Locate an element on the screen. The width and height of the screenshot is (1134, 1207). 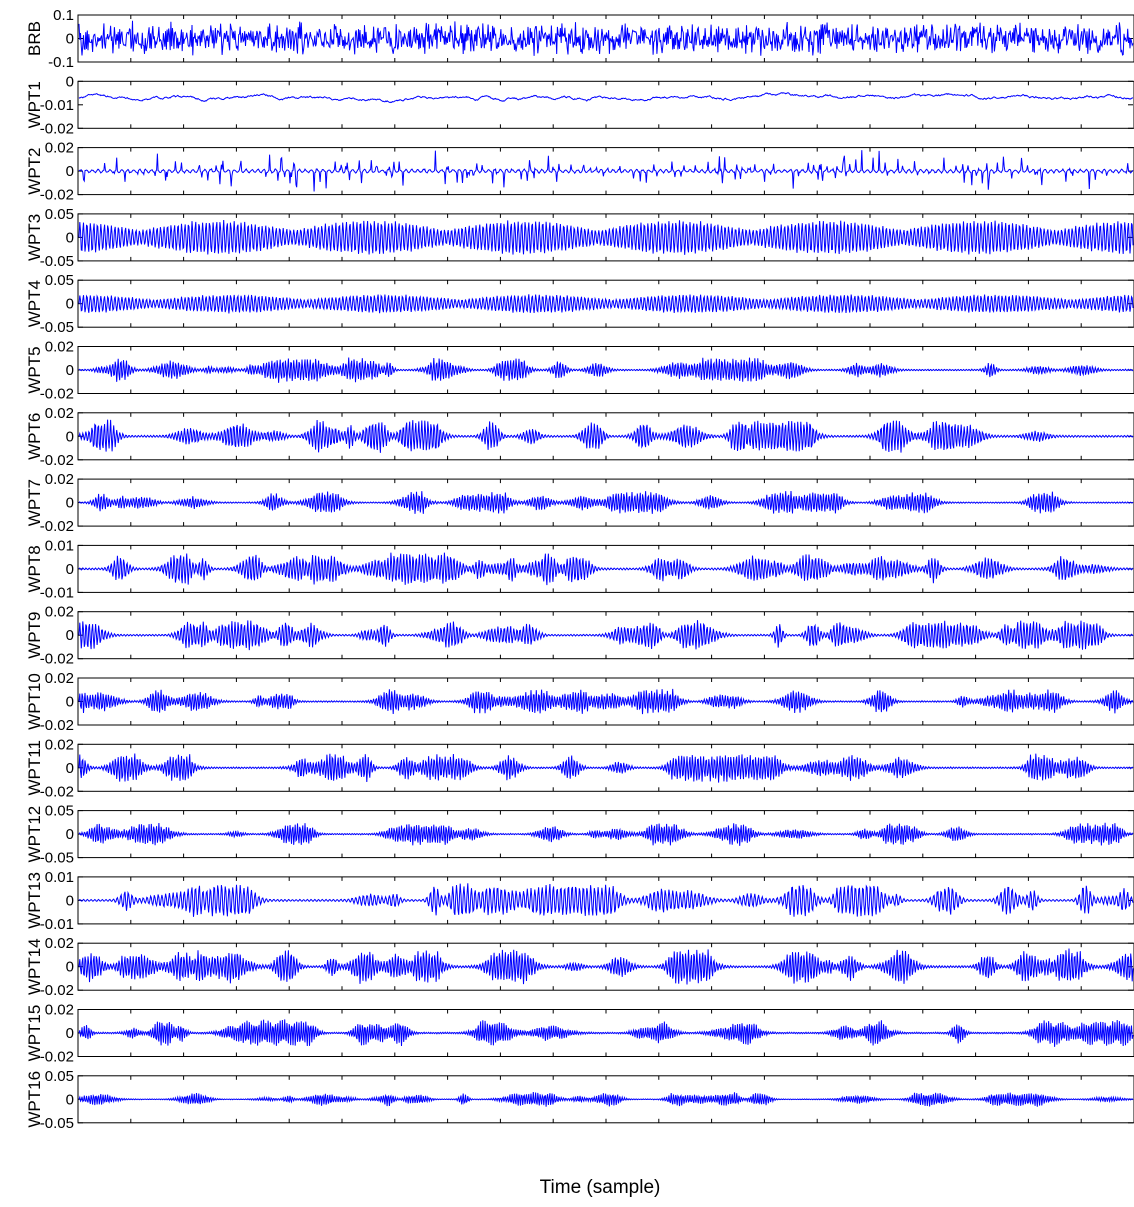
signal-series-wpt15 is located at coordinates (606, 1033).